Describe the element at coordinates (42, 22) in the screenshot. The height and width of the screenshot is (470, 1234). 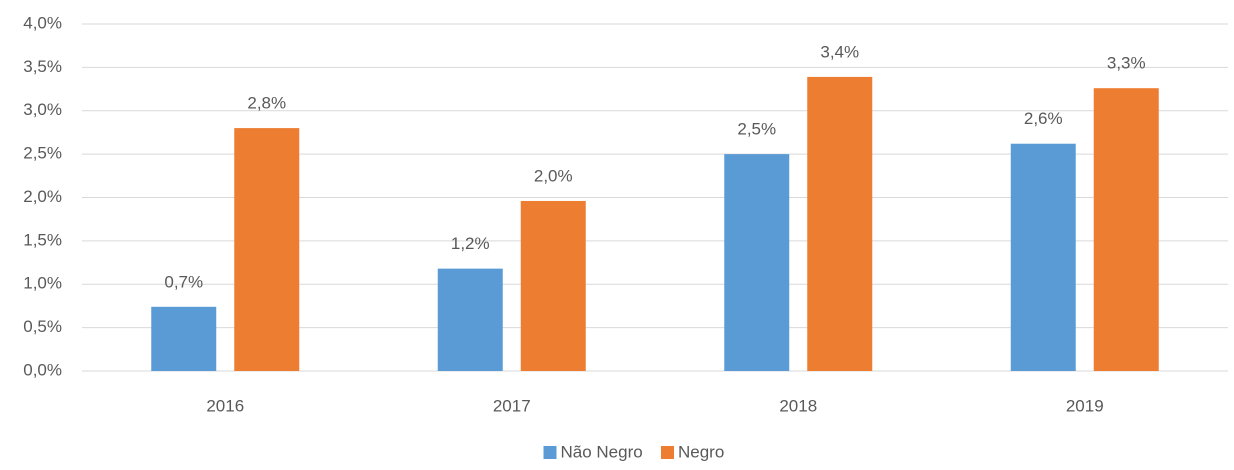
I see `y-tick-label: 4,0%` at that location.